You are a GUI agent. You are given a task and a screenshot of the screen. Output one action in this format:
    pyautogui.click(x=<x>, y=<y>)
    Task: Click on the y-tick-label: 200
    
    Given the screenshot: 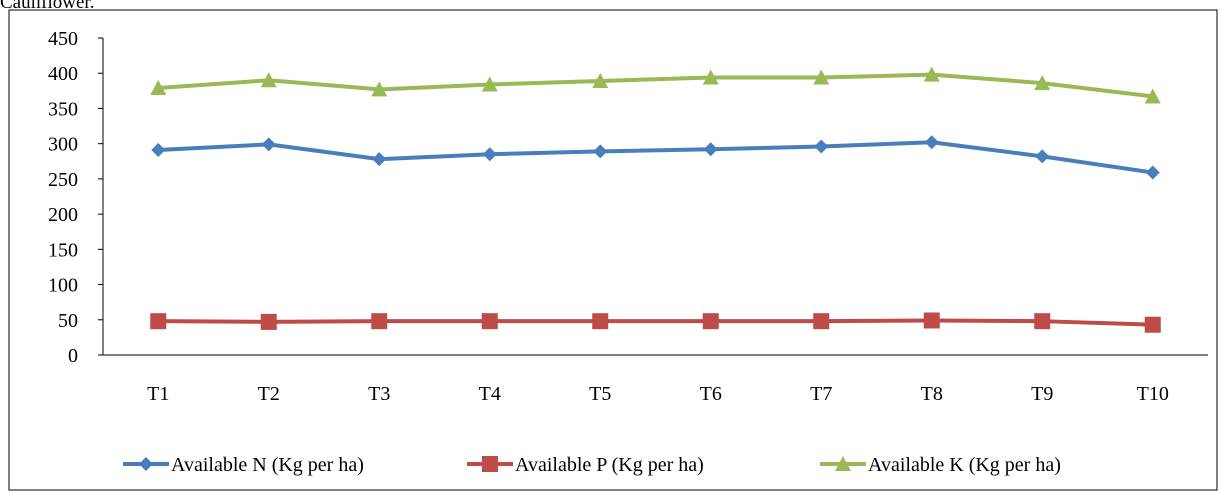 What is the action you would take?
    pyautogui.click(x=63, y=215)
    